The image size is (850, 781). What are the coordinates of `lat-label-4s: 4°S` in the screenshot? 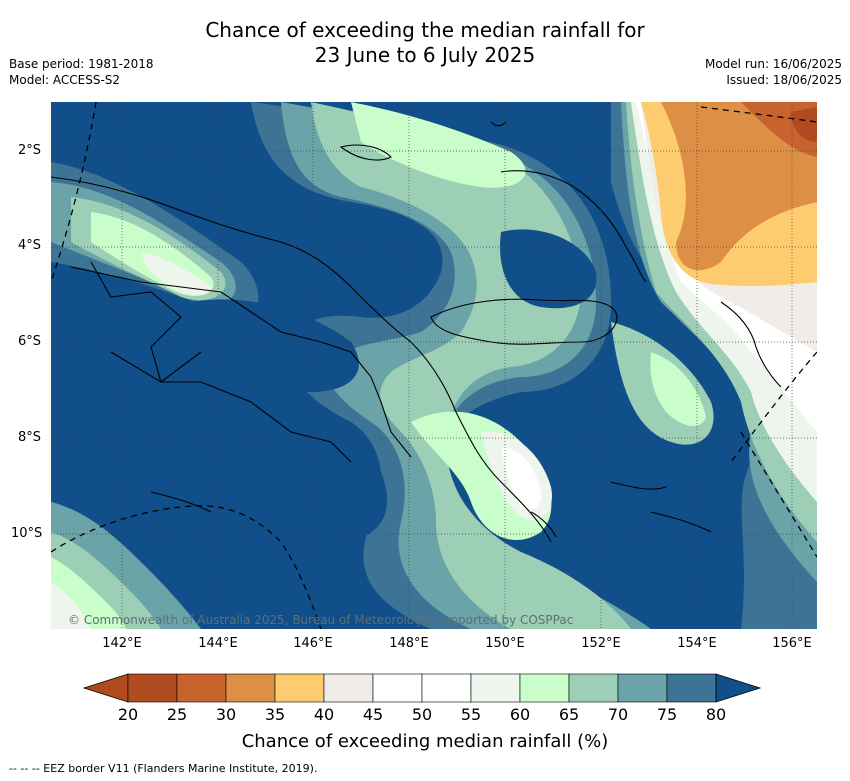 It's located at (30, 245).